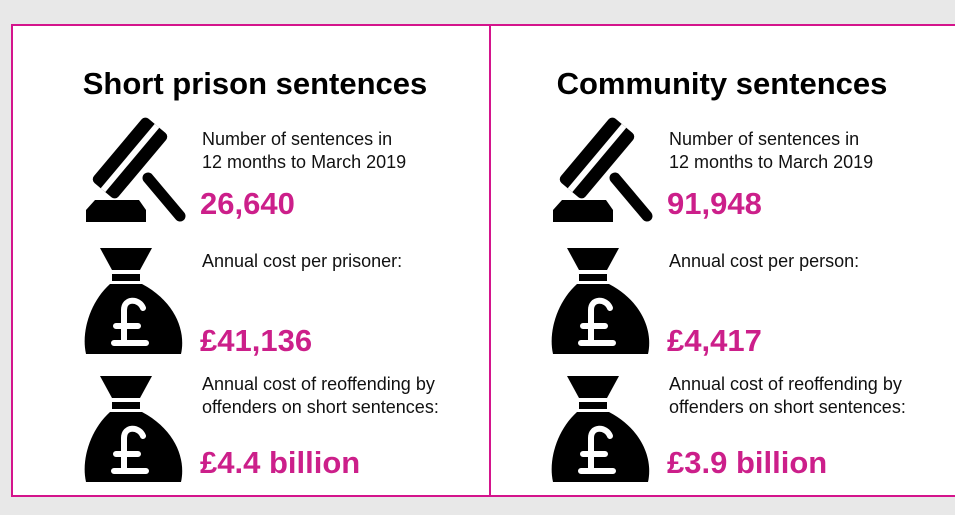  What do you see at coordinates (714, 203) in the screenshot?
I see `item-value: 91,948` at bounding box center [714, 203].